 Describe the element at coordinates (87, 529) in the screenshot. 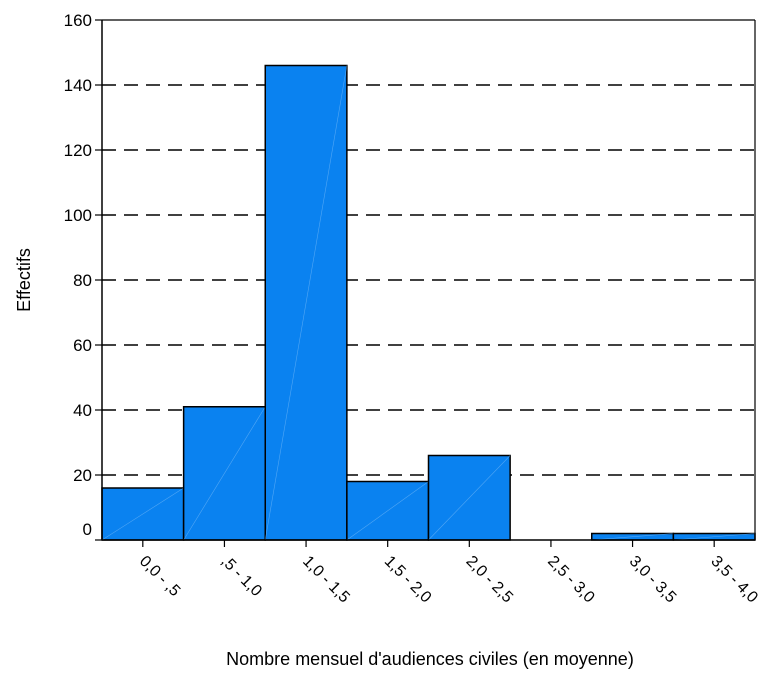

I see `y-tick-label-0: 0` at that location.